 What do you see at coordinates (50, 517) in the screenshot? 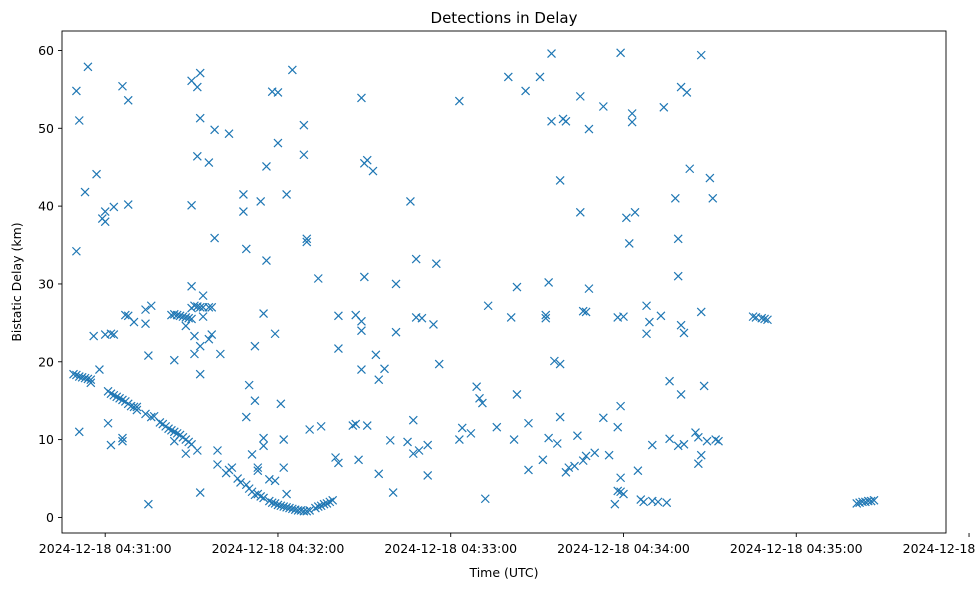
I see `y-tick-label: 0` at bounding box center [50, 517].